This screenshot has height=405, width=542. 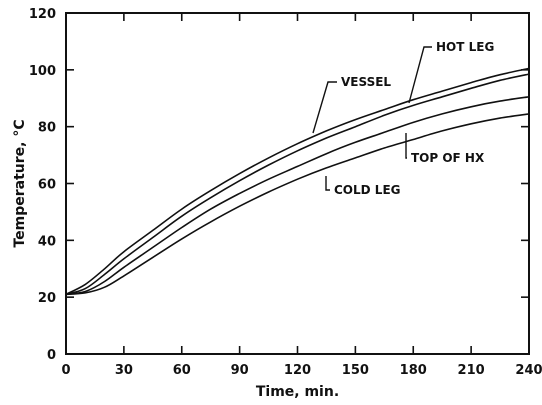 I want to click on y-tick-label: 0, so click(x=51, y=355).